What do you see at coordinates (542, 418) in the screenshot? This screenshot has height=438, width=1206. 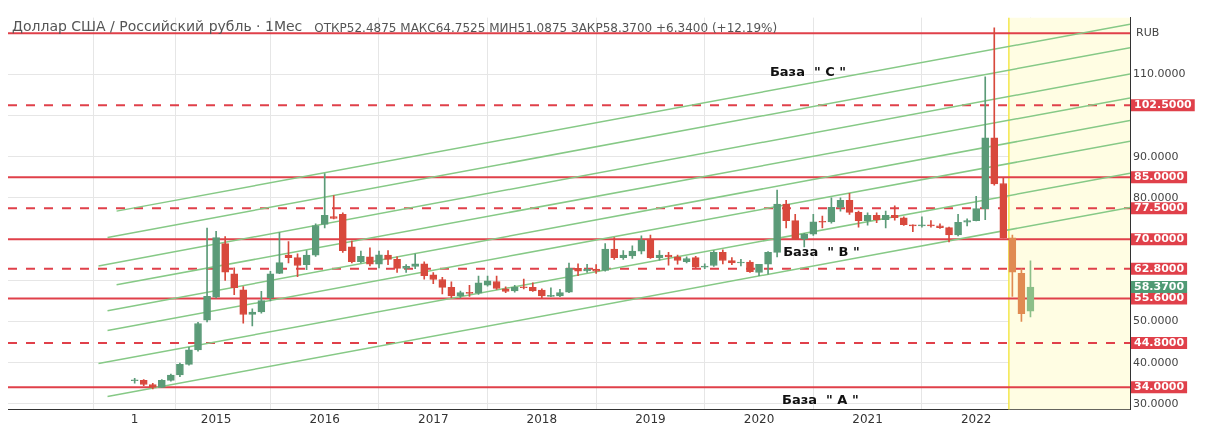 I see `x-tick-label: 2018` at bounding box center [542, 418].